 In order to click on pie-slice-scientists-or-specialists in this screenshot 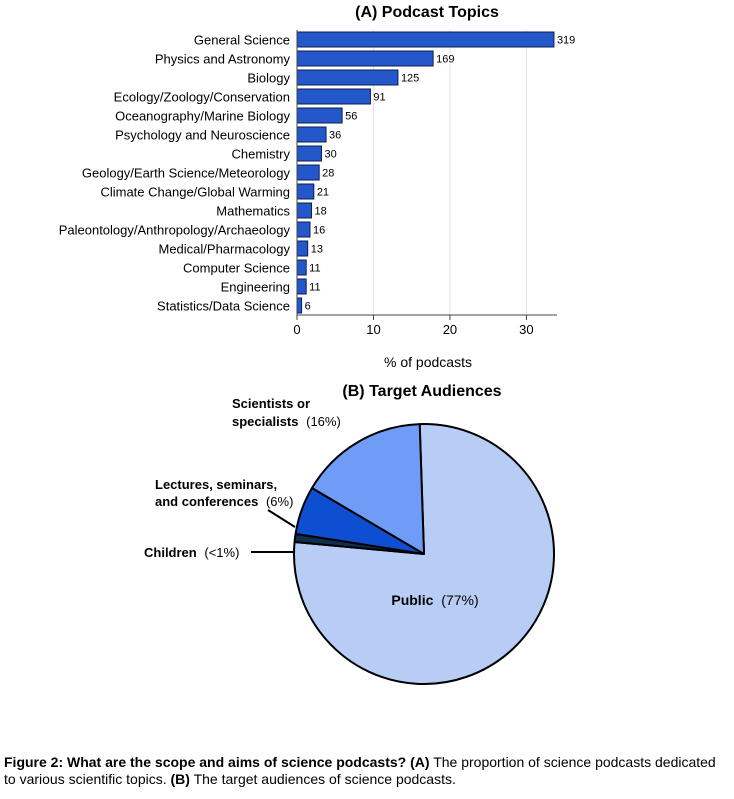, I will do `click(367, 489)`.